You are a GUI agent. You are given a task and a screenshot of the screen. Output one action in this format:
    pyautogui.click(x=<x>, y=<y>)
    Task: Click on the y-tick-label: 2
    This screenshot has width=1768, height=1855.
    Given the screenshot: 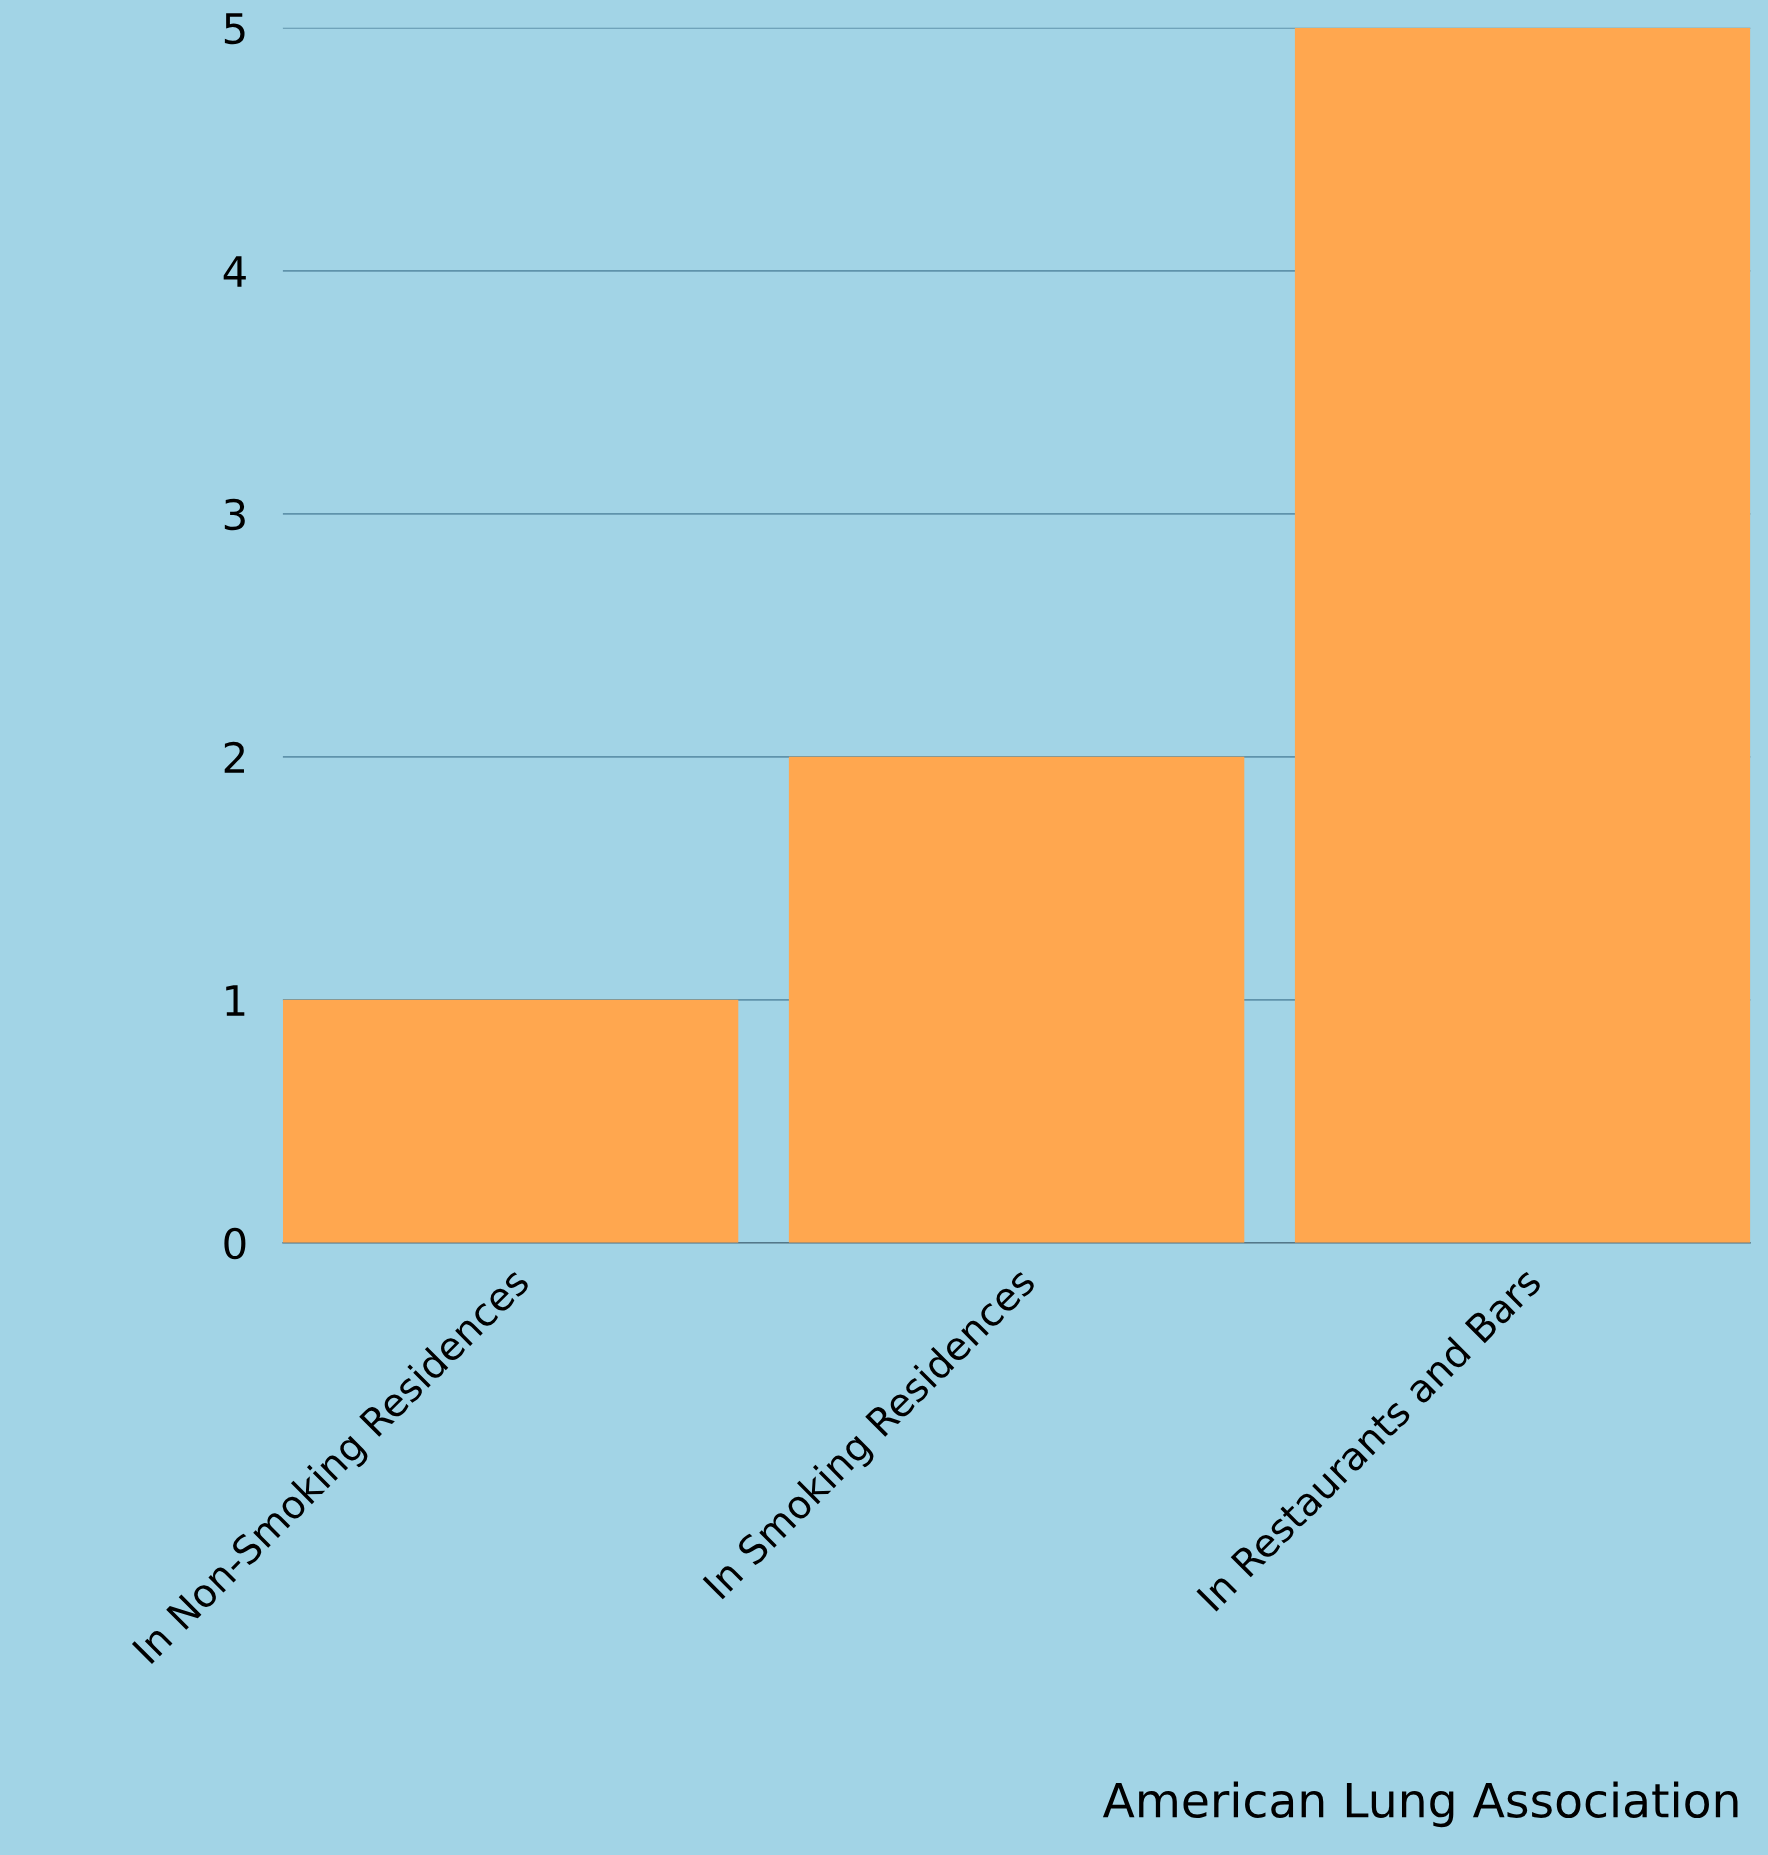 What is the action you would take?
    pyautogui.click(x=234, y=757)
    